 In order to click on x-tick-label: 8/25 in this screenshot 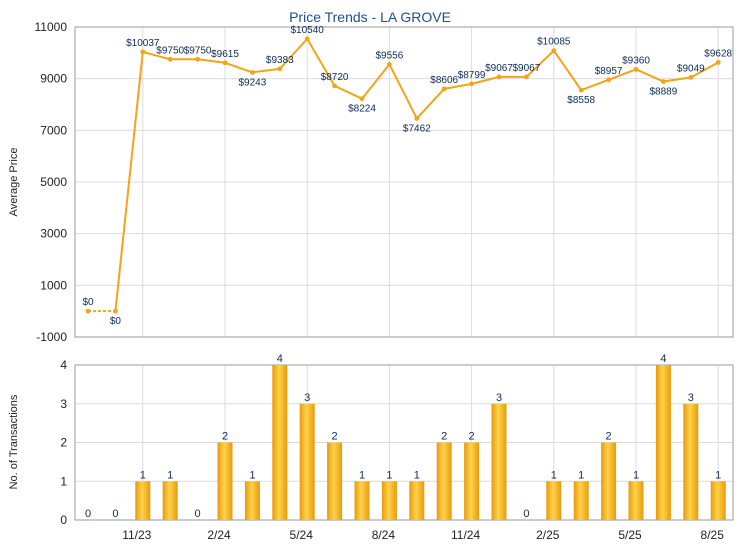, I will do `click(713, 535)`.